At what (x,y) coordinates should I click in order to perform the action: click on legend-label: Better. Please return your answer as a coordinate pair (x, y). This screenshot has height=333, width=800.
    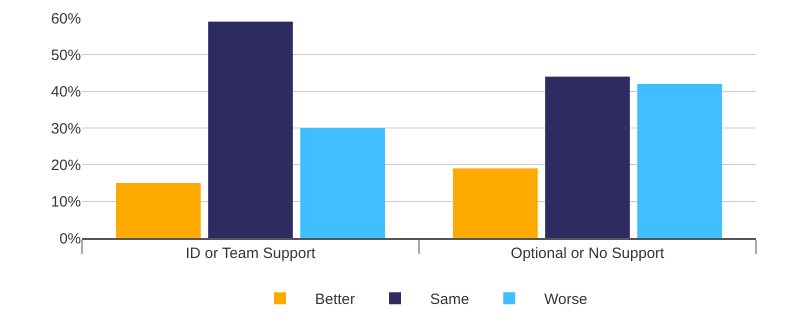
    Looking at the image, I should click on (335, 299).